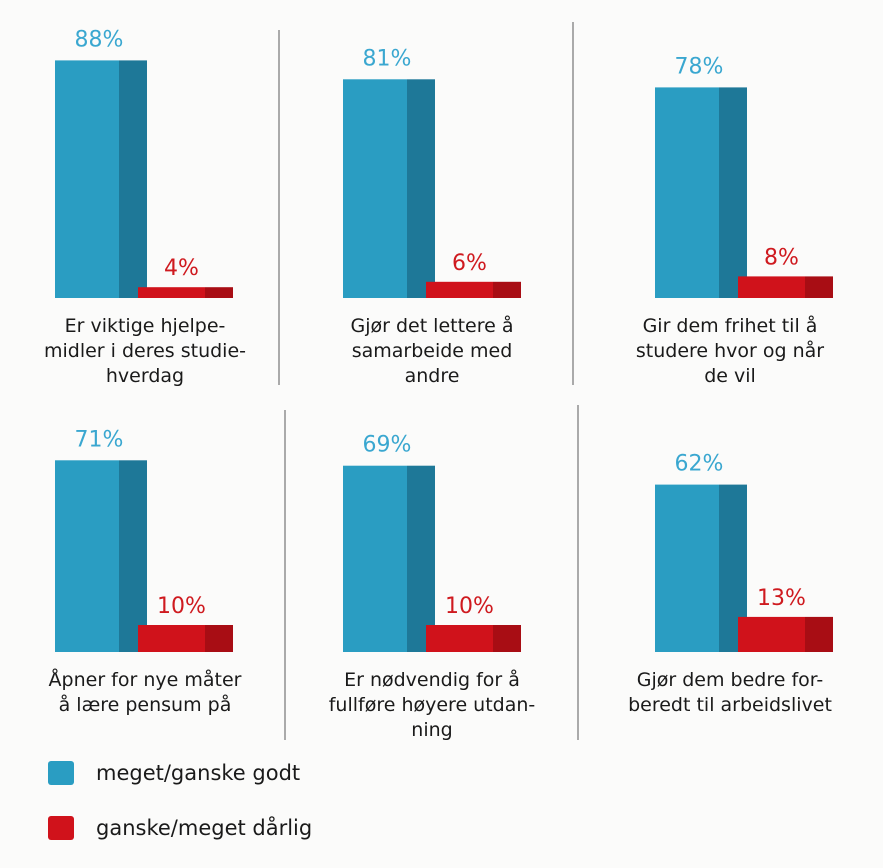 The image size is (883, 868). Describe the element at coordinates (730, 350) in the screenshot. I see `panel-caption-line: studere hvor og når` at that location.